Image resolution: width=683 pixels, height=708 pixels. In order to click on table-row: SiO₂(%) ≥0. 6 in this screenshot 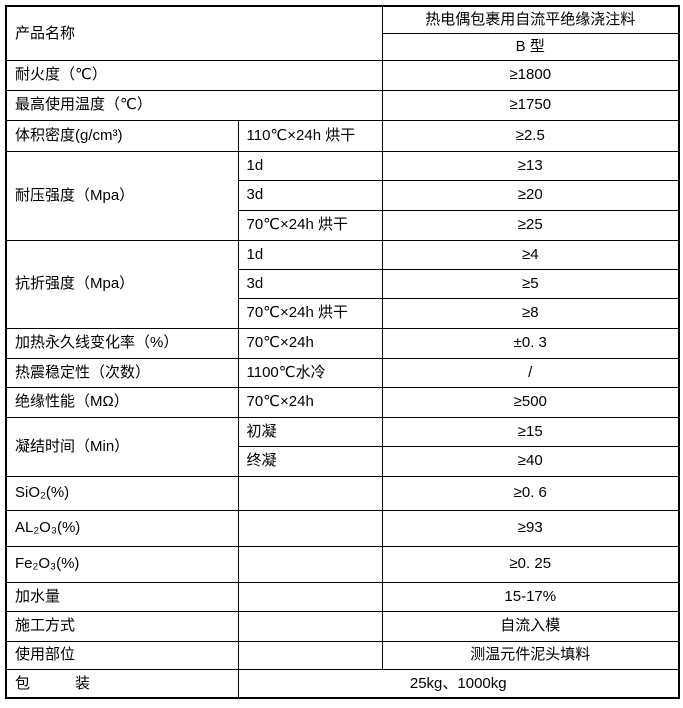, I will do `click(342, 493)`.